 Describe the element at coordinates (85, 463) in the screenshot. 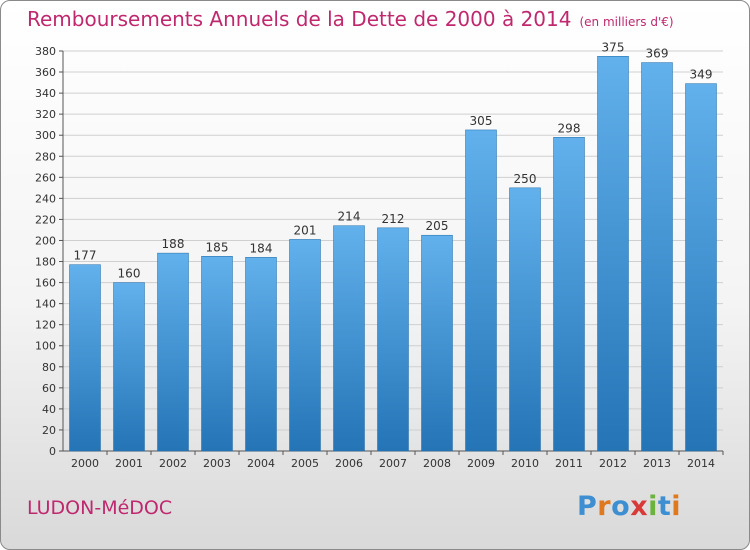

I see `x-tick-label-2000: 2000` at that location.